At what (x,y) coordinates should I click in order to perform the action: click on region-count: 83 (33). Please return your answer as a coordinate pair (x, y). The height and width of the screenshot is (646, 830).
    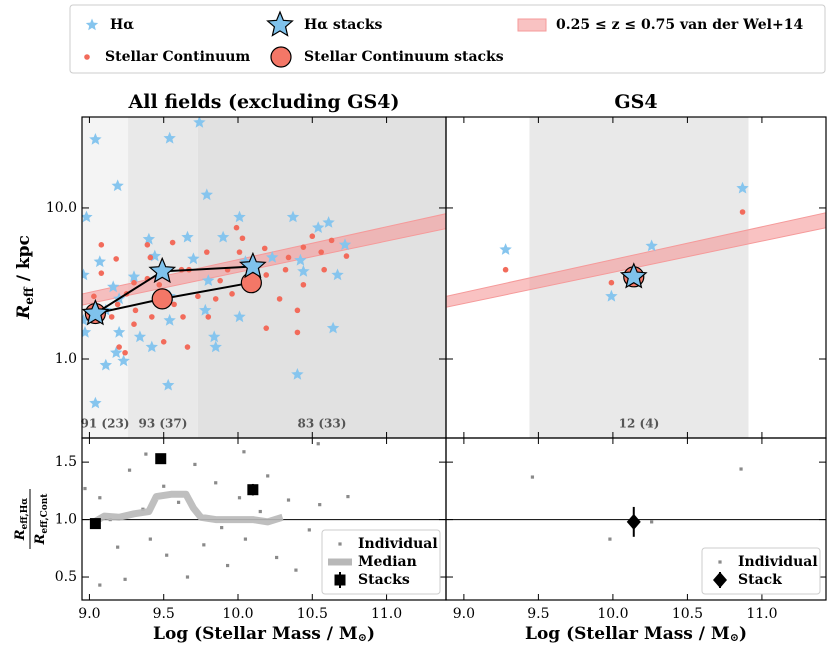
    Looking at the image, I should click on (321, 424).